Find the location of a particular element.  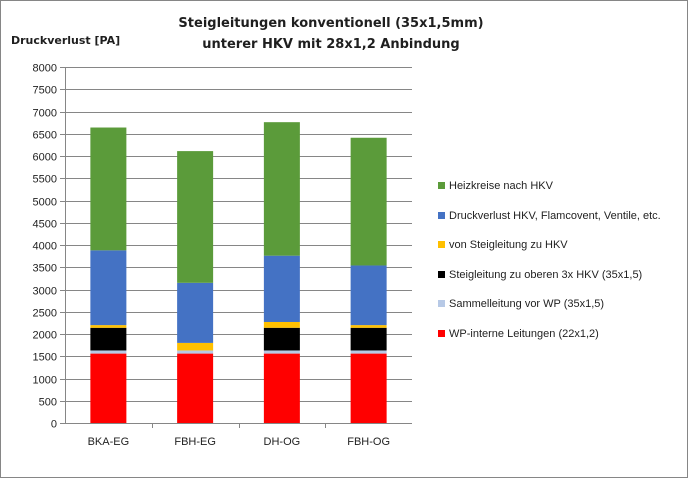

y-tick-label: 5000 is located at coordinates (45, 203).